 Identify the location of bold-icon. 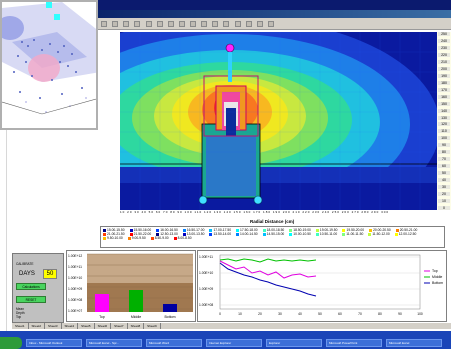
(204, 24).